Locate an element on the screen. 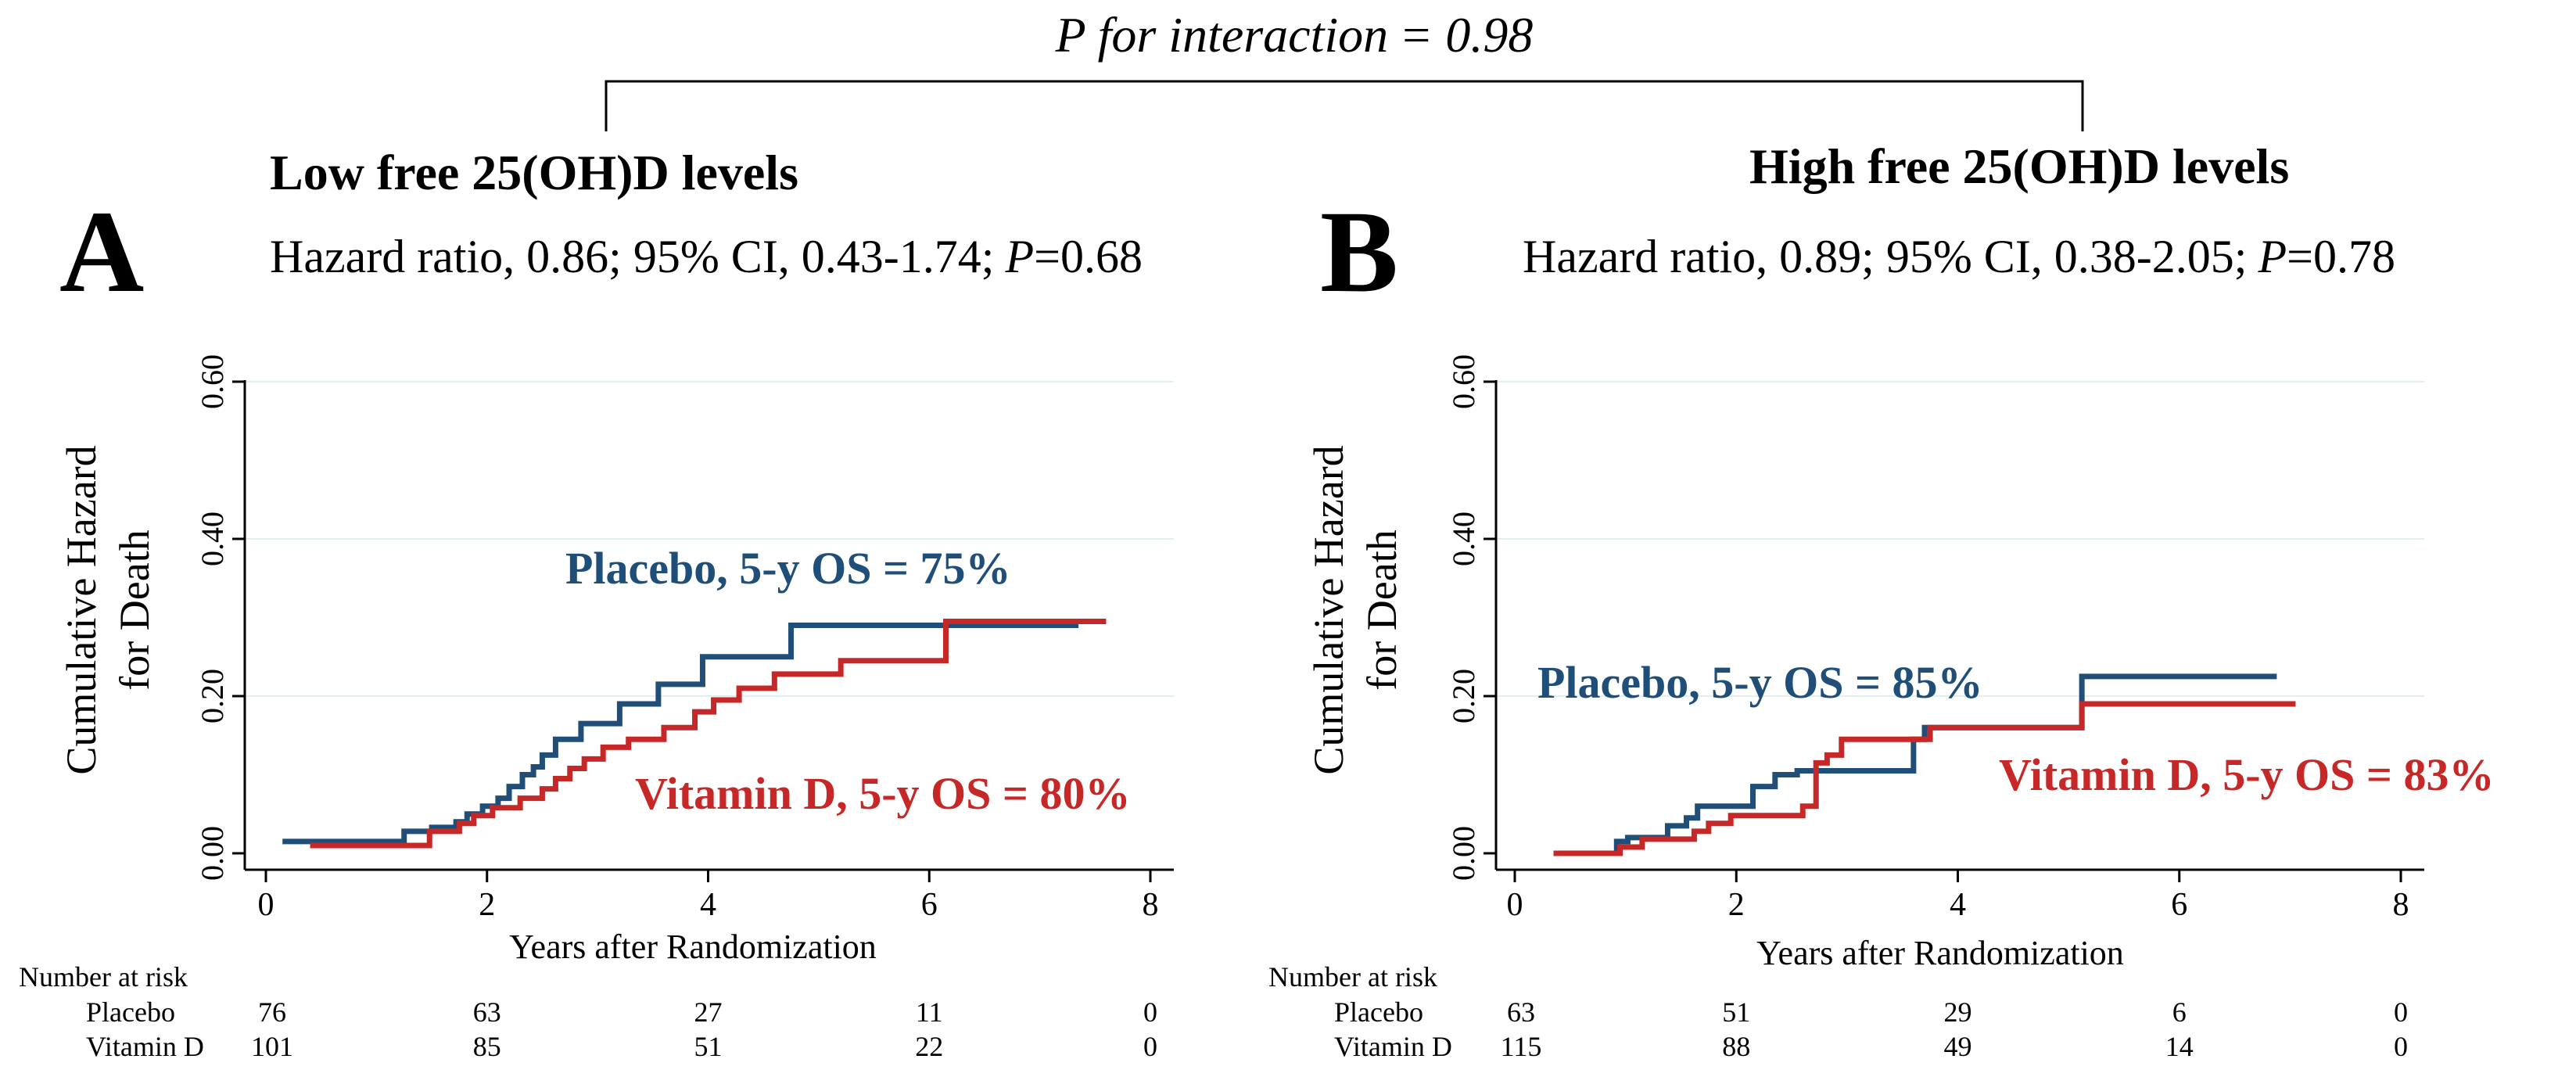  panel-b-x-tick-label: 6 is located at coordinates (2179, 905).